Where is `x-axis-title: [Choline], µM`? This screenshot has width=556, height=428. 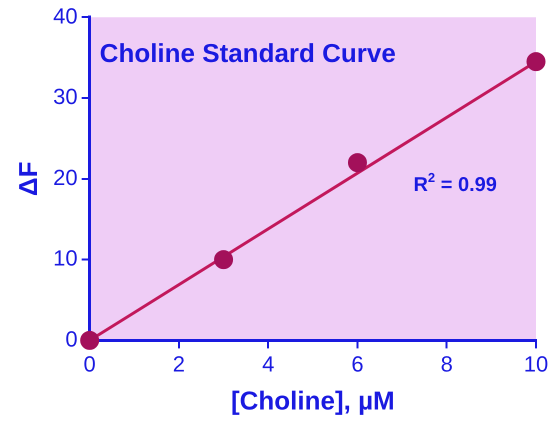 x-axis-title: [Choline], µM is located at coordinates (312, 401).